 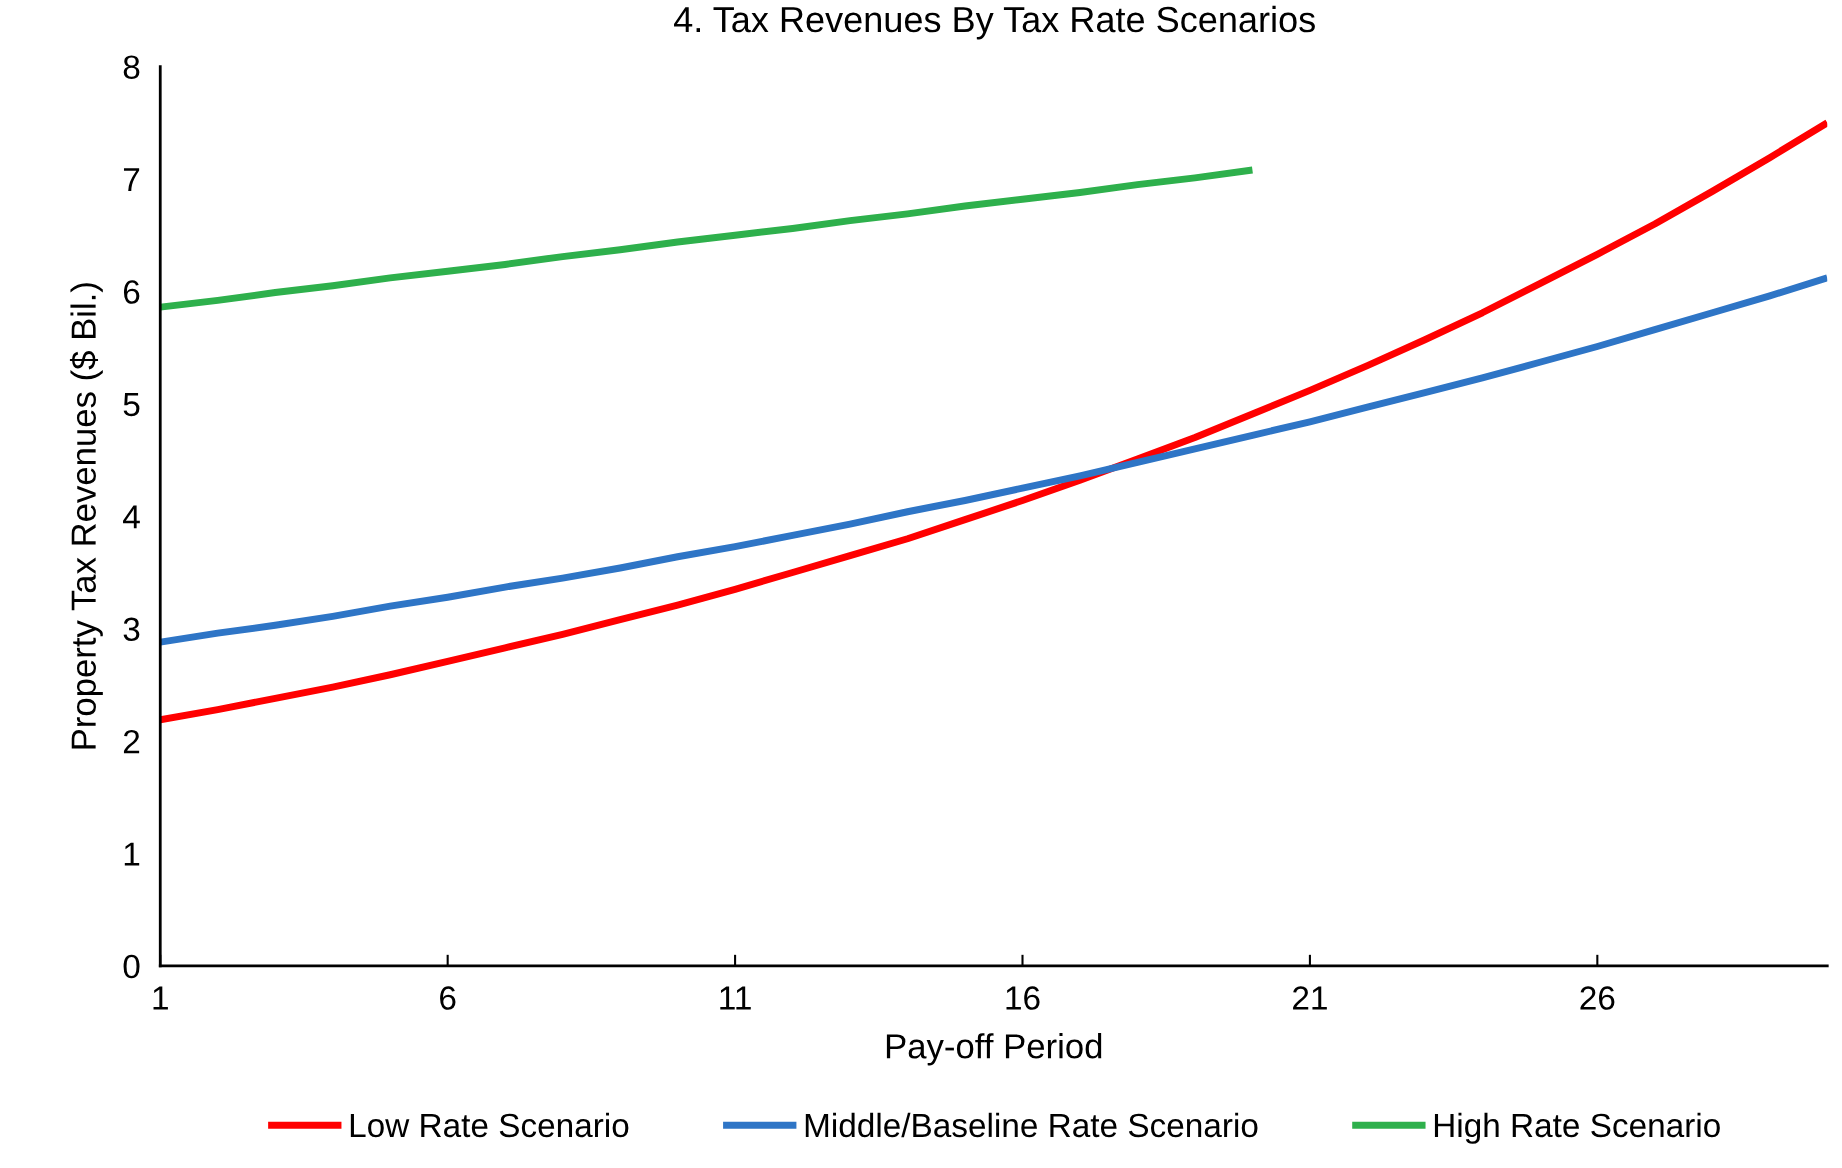 What do you see at coordinates (1023, 998) in the screenshot?
I see `x-tick-label: 16` at bounding box center [1023, 998].